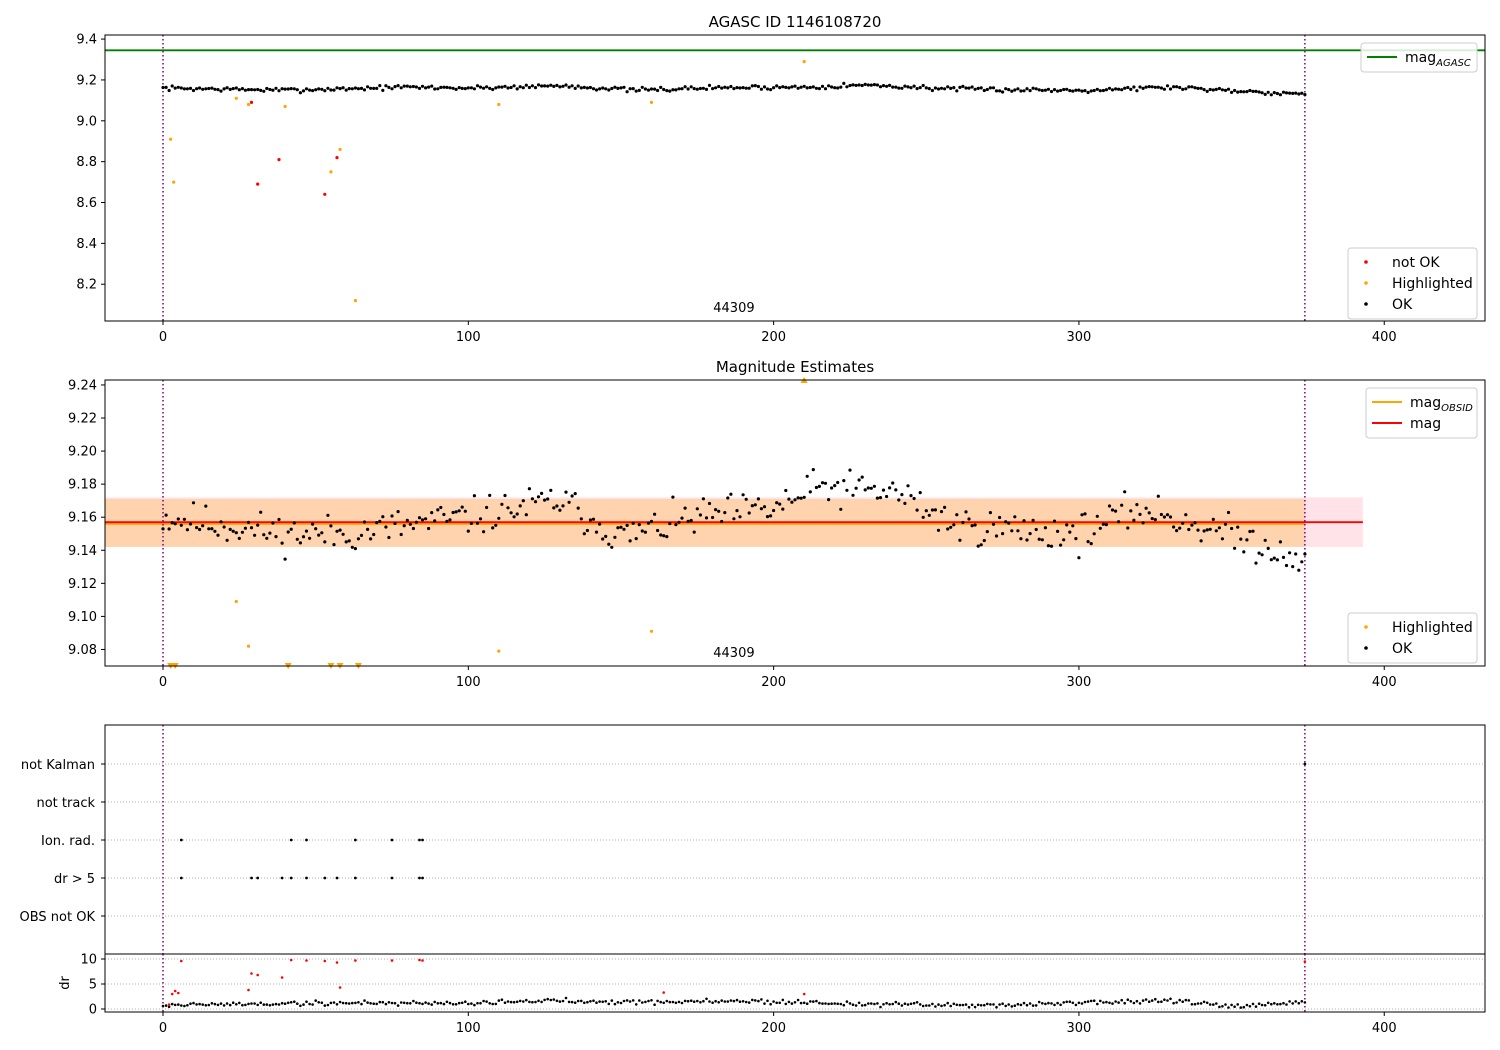 This screenshot has height=1050, width=1500. Describe the element at coordinates (82, 551) in the screenshot. I see `p2-ytick-label-3: 9.14` at that location.